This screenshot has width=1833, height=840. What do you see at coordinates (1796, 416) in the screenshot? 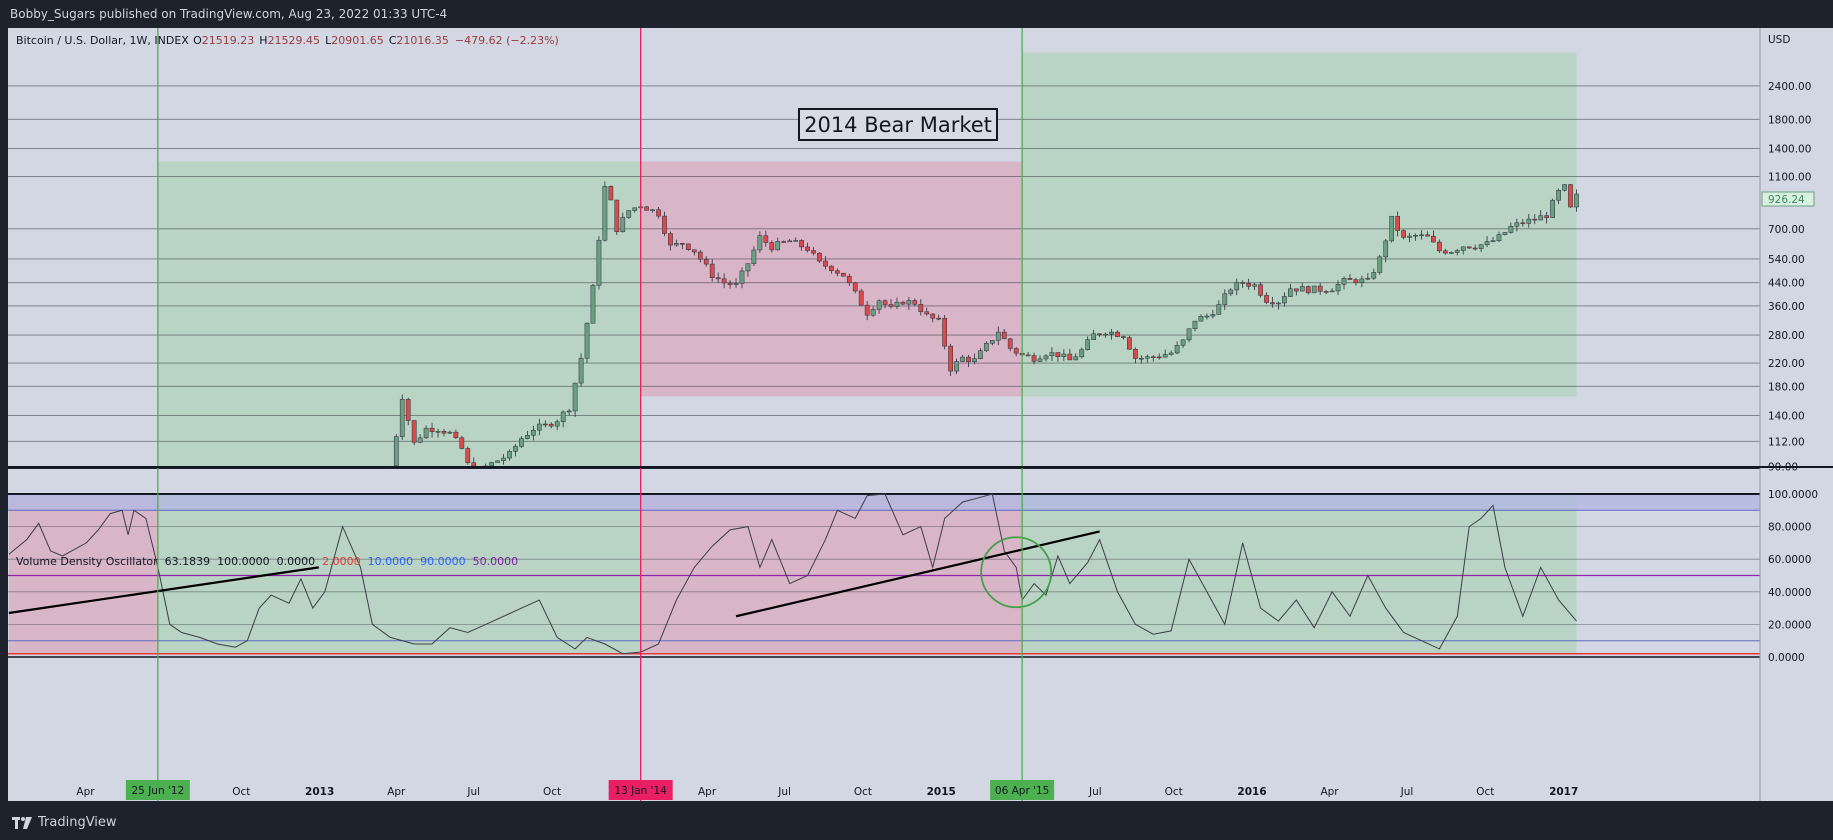
I see `price-axis` at bounding box center [1796, 416].